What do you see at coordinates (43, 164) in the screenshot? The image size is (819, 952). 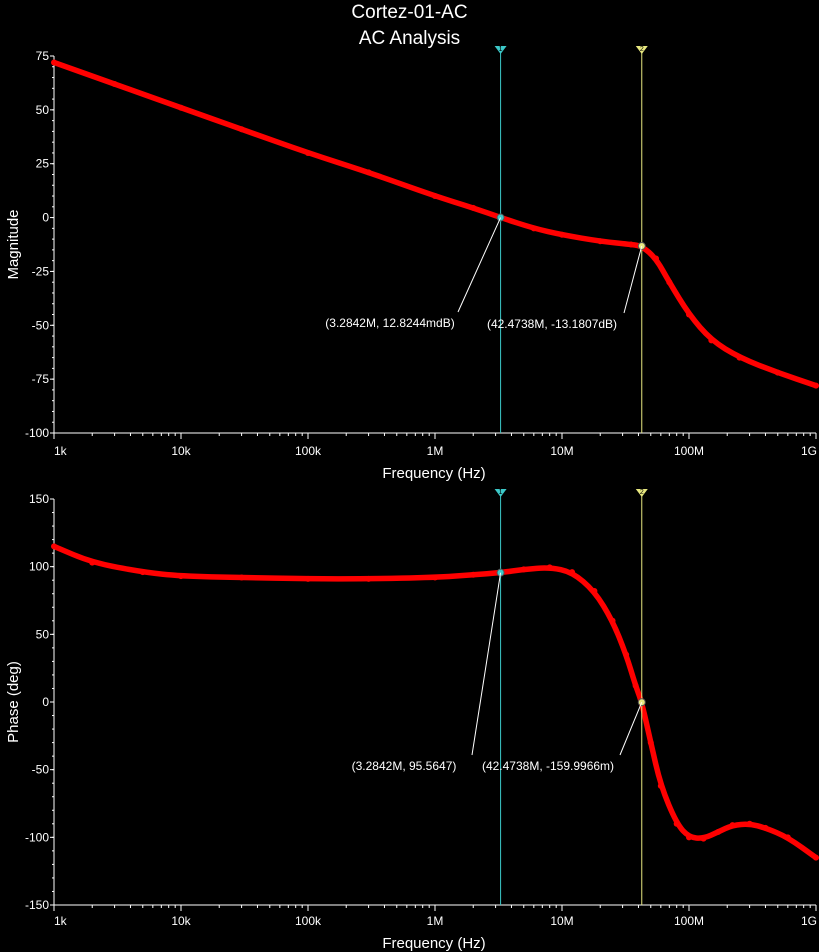 I see `y-tick-label: 25` at bounding box center [43, 164].